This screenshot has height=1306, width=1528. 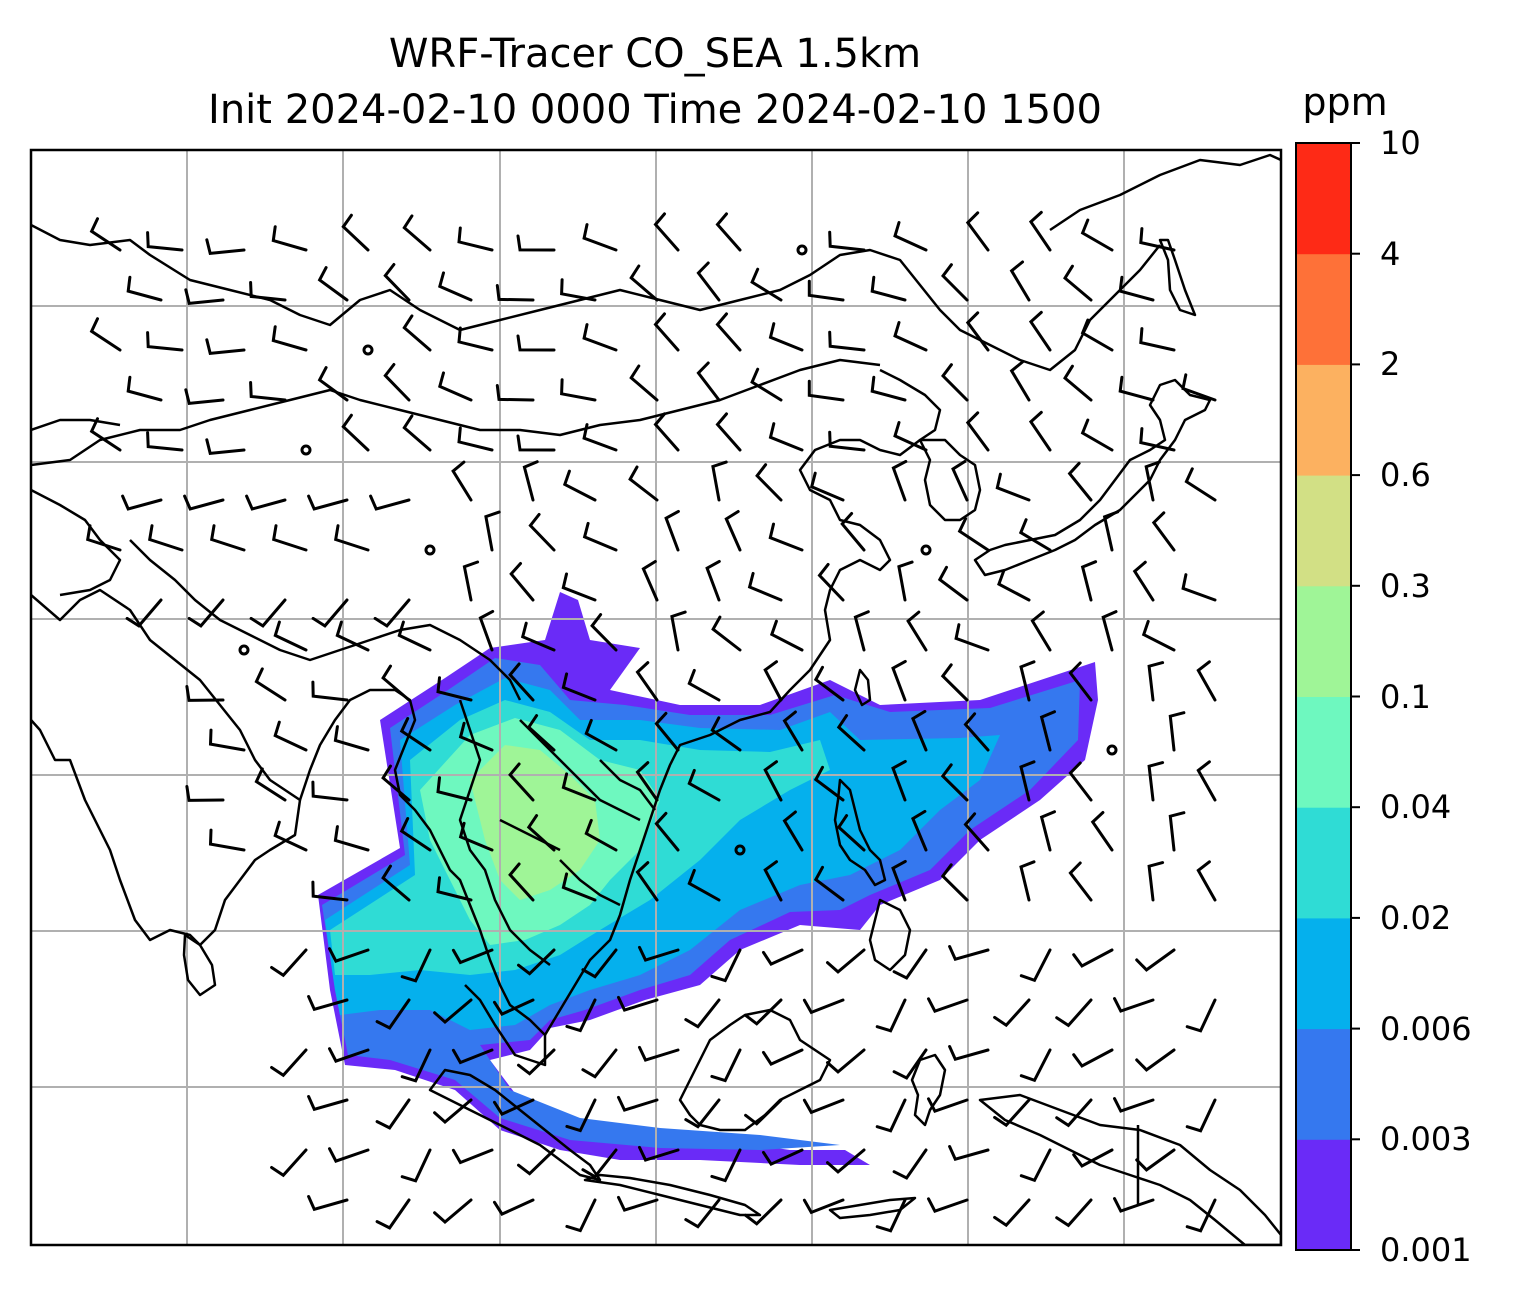 I want to click on coast-borneo, so click(x=755, y=1070).